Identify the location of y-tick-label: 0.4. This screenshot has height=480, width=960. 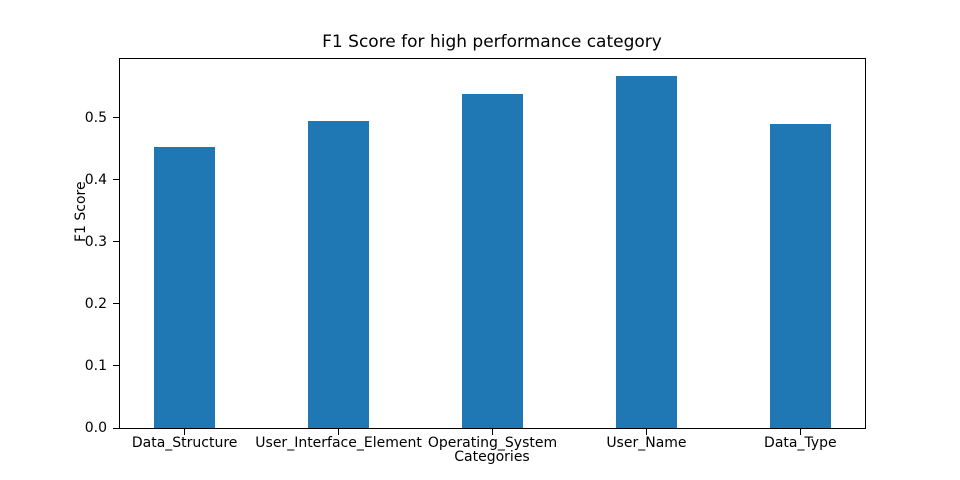
(95, 179).